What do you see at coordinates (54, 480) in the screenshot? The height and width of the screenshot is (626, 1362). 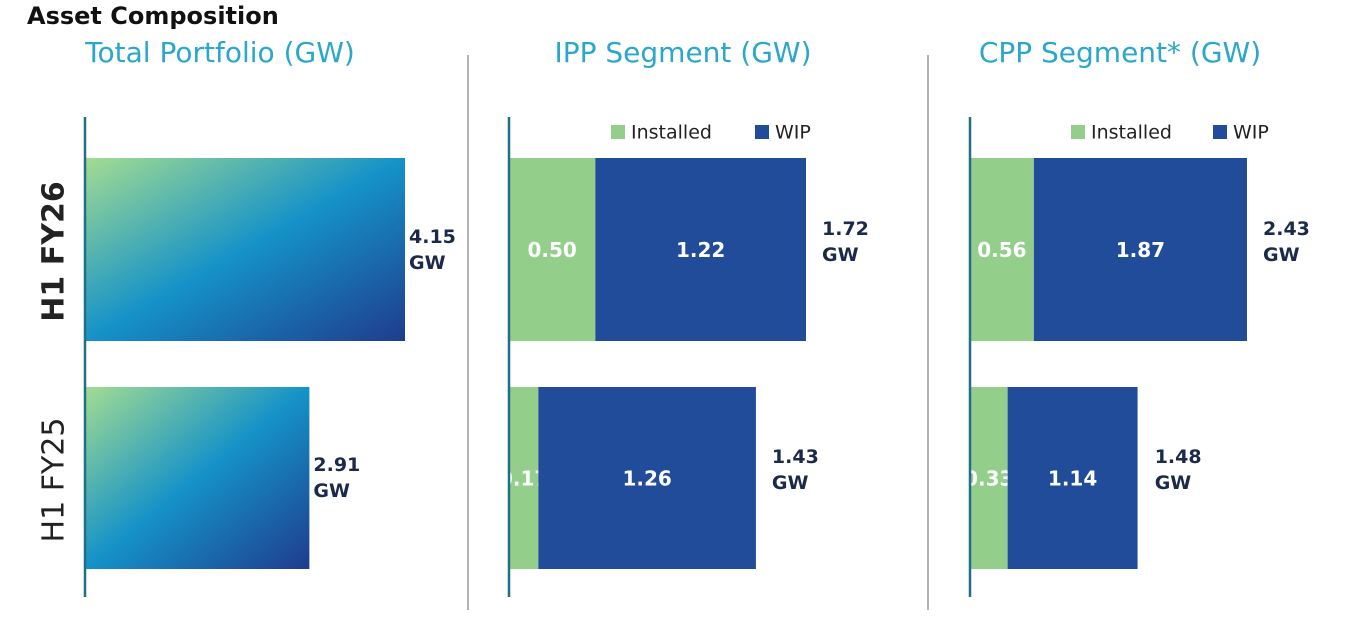 I see `category-label: H1 FY25` at bounding box center [54, 480].